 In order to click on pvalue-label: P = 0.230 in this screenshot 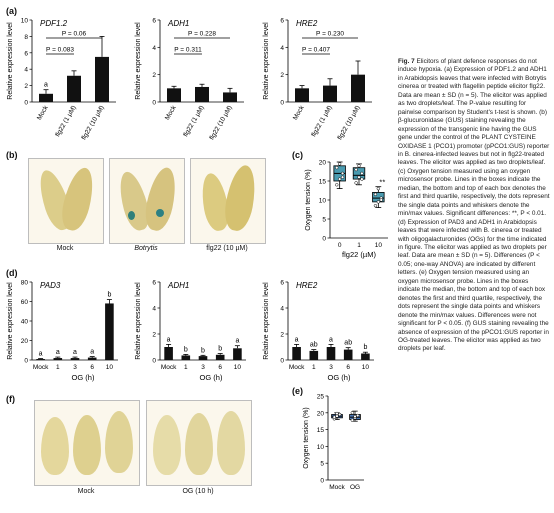, I will do `click(330, 34)`.